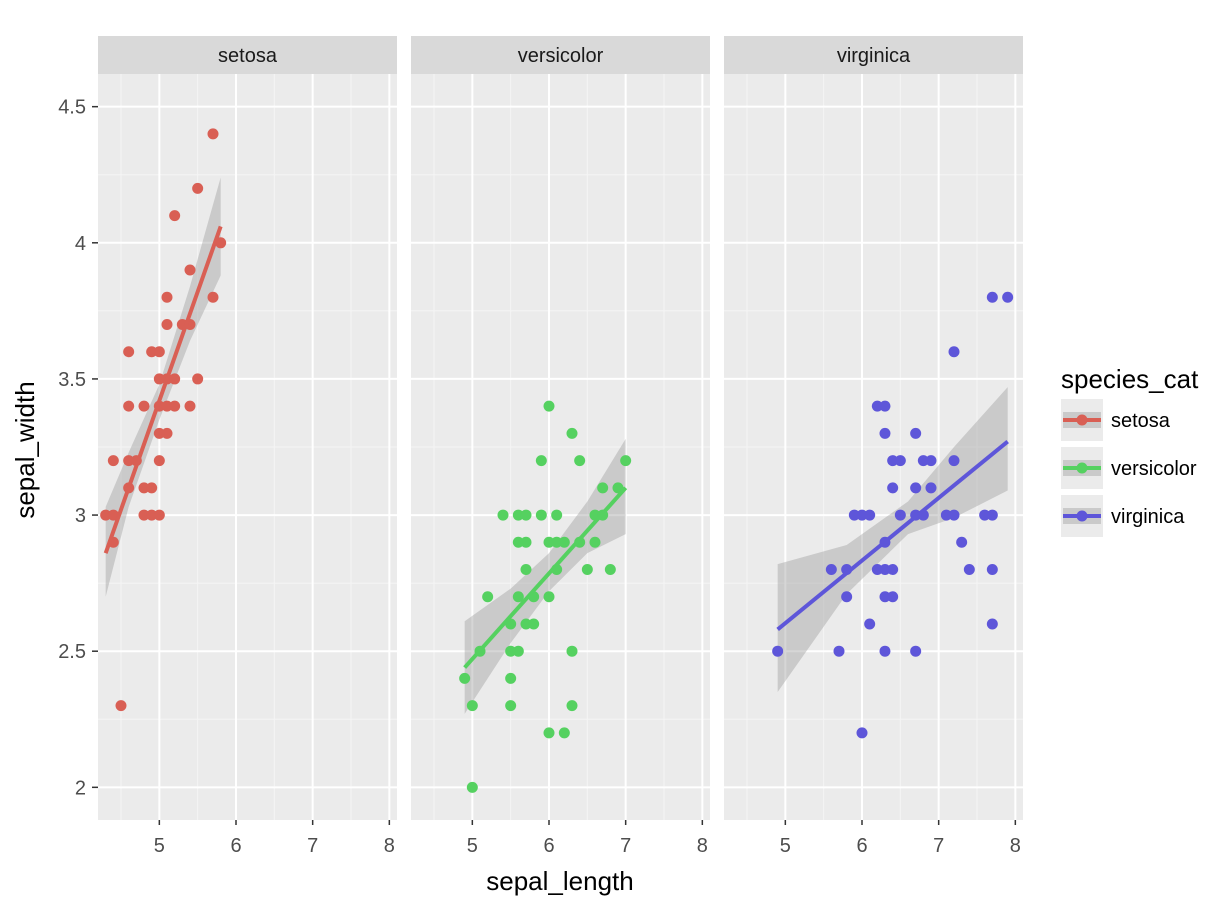 The height and width of the screenshot is (921, 1228). Describe the element at coordinates (72, 652) in the screenshot. I see `y-tick-label: 2.5` at that location.